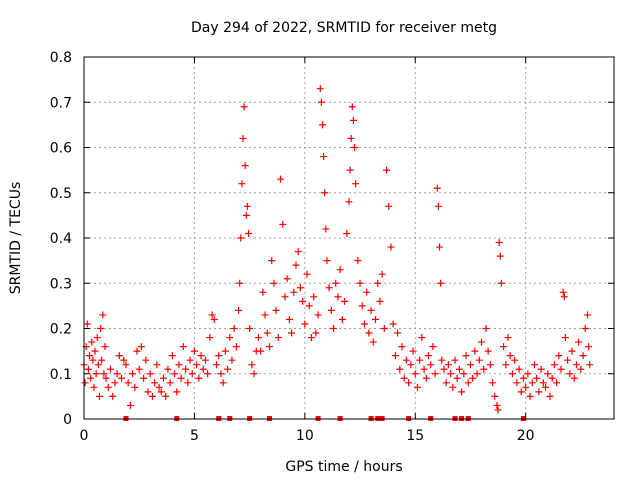 The width and height of the screenshot is (640, 480). I want to click on y-tick-label: 0.5, so click(61, 194).